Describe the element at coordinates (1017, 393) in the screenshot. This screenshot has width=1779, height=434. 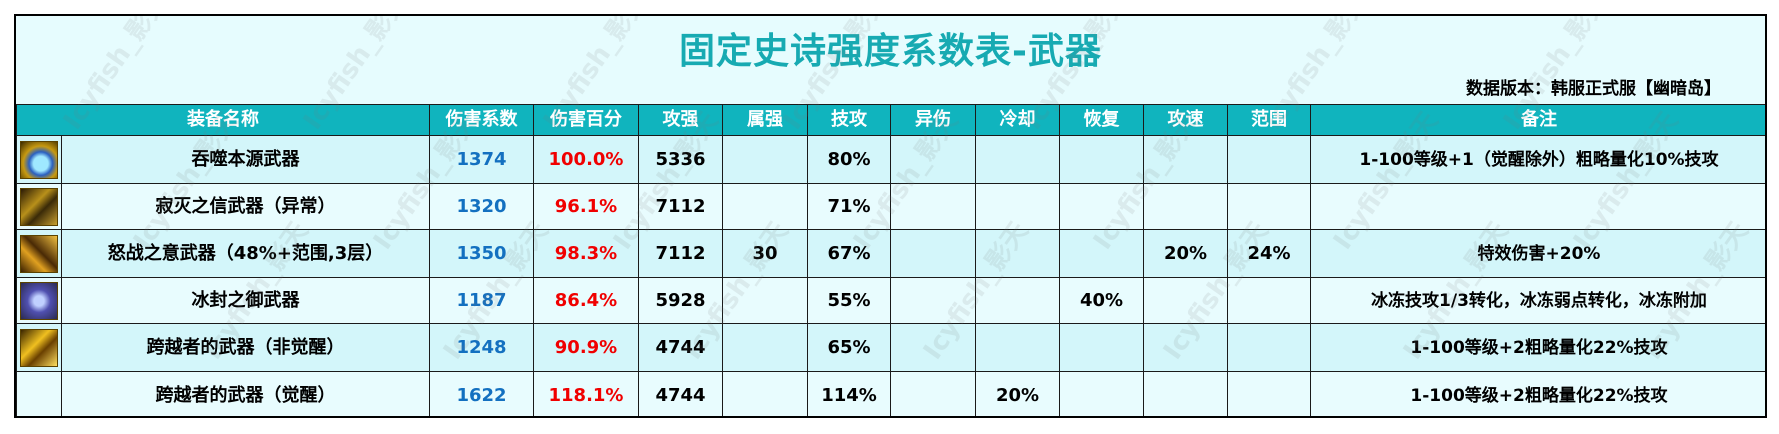
I see `cell-cd: 20%` at that location.